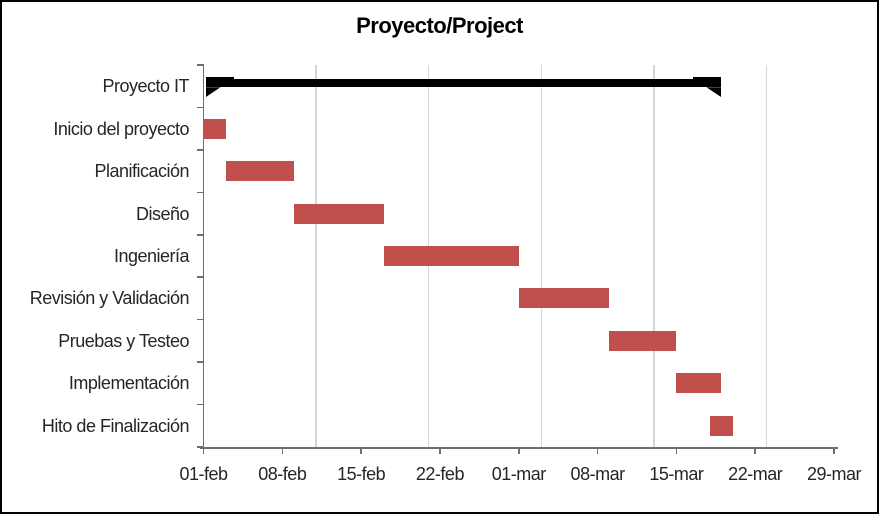  Describe the element at coordinates (203, 256) in the screenshot. I see `y-axis-line` at that location.